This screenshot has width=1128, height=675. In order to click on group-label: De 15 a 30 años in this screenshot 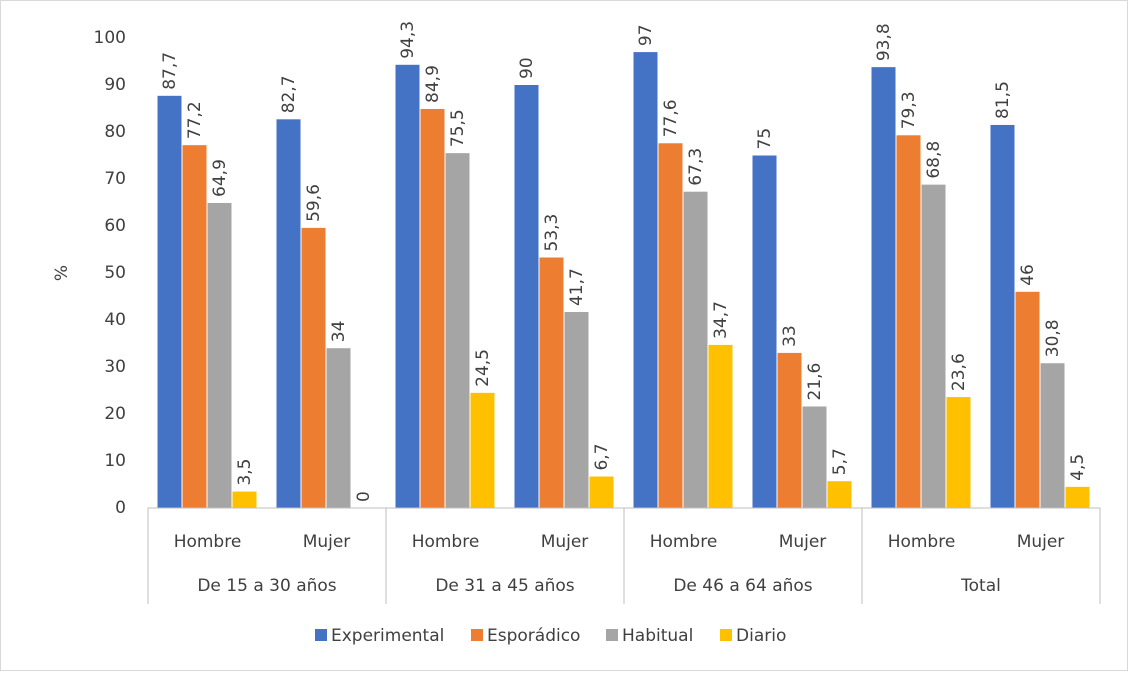, I will do `click(266, 586)`.